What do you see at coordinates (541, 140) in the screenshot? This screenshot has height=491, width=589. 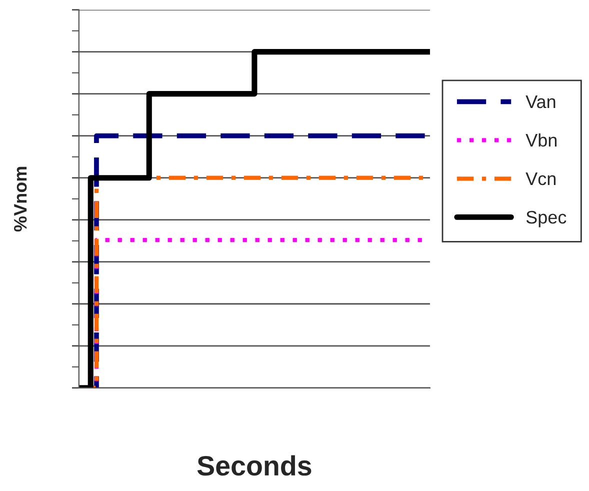 I see `legend-label: Vbn` at bounding box center [541, 140].